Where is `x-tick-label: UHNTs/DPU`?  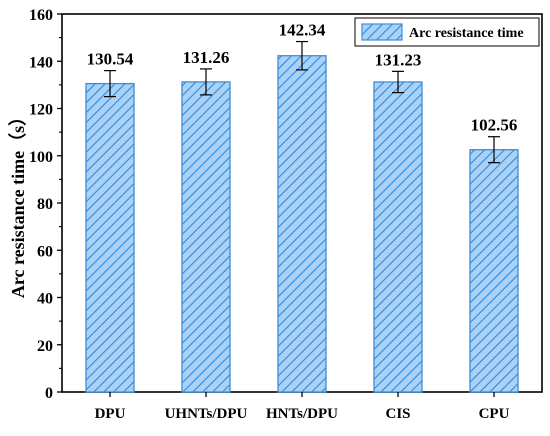 x-tick-label: UHNTs/DPU is located at coordinates (206, 414).